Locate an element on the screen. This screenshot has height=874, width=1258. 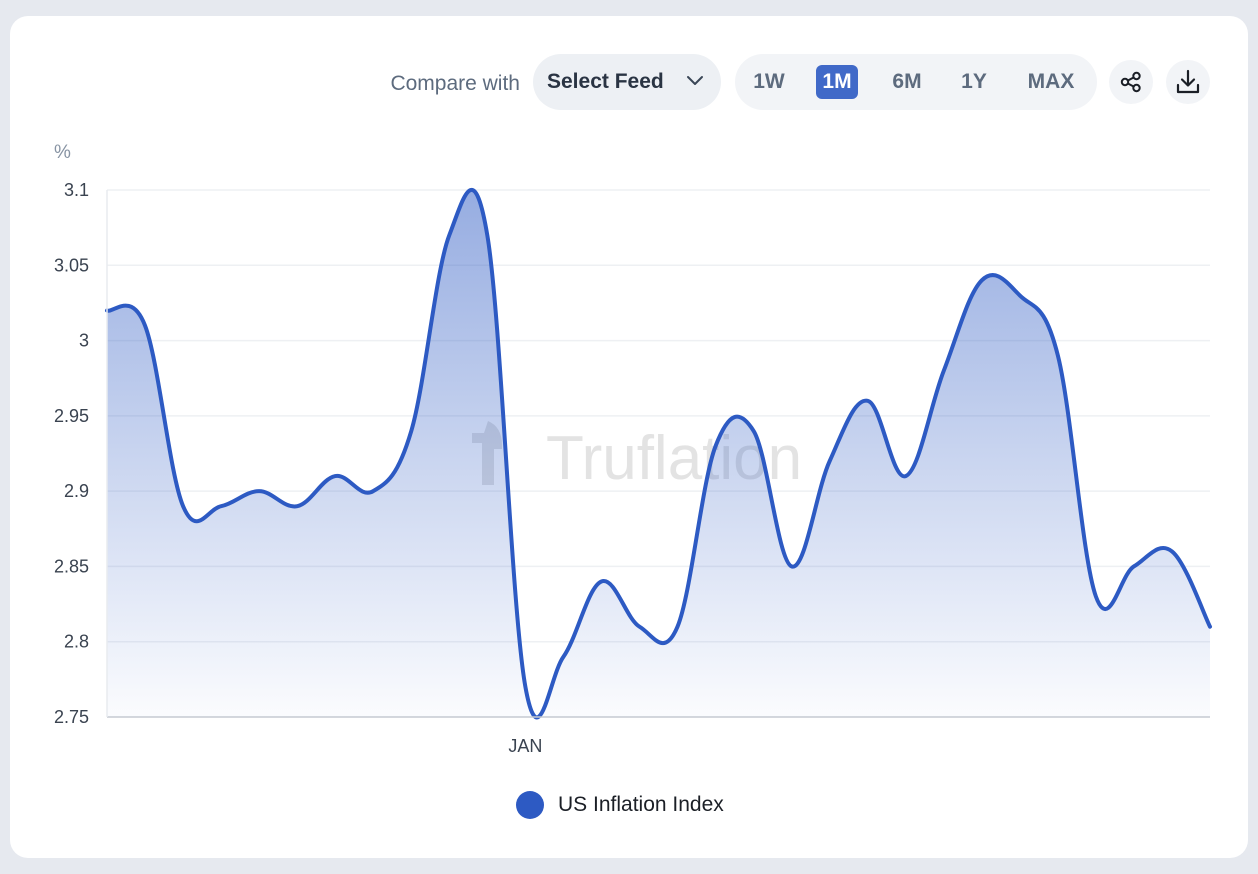
share-icon is located at coordinates (1130, 82).